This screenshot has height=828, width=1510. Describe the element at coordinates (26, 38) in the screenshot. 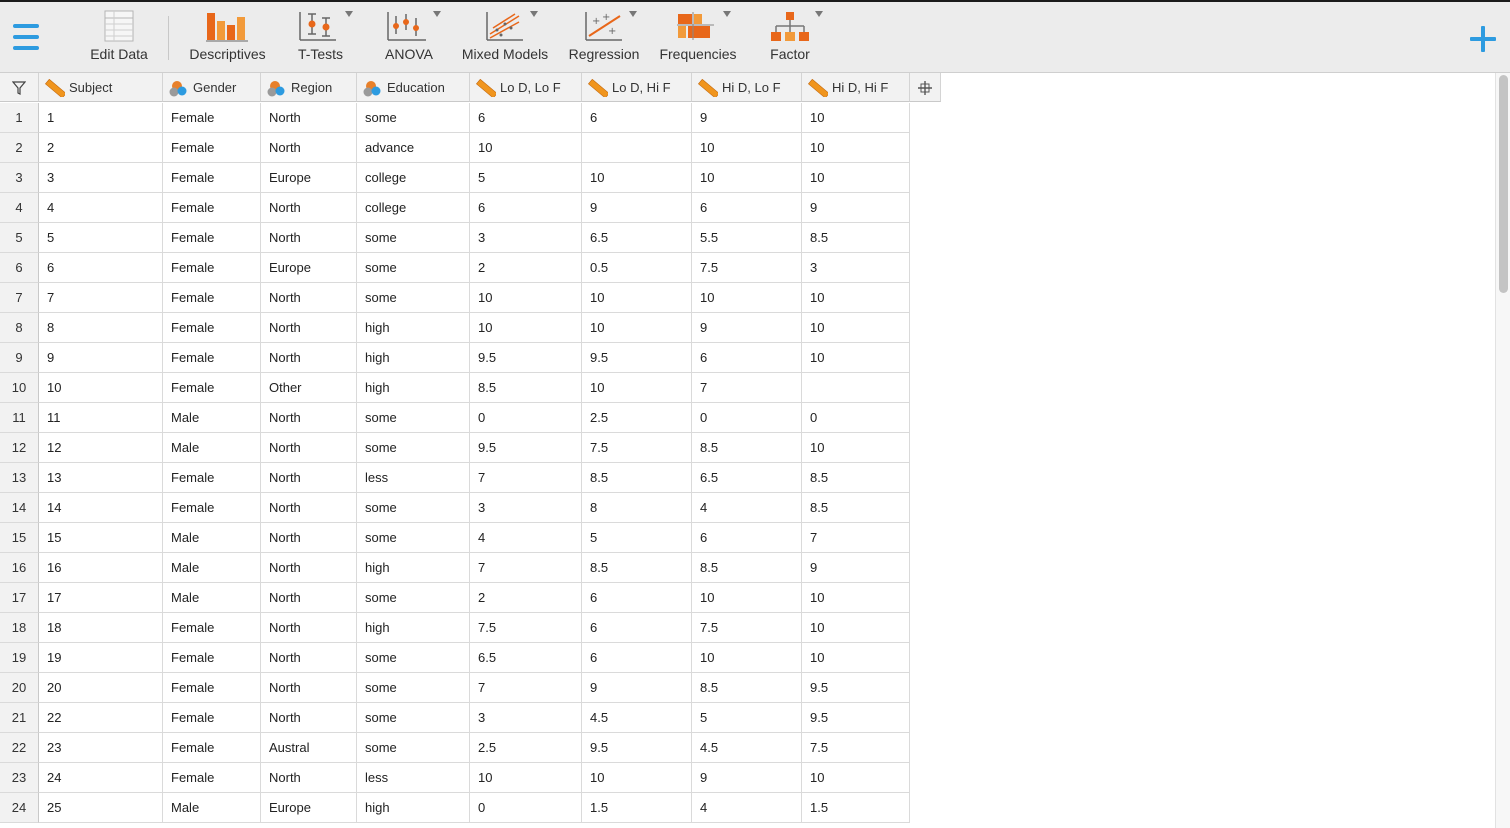

I see `main-menu-button` at that location.